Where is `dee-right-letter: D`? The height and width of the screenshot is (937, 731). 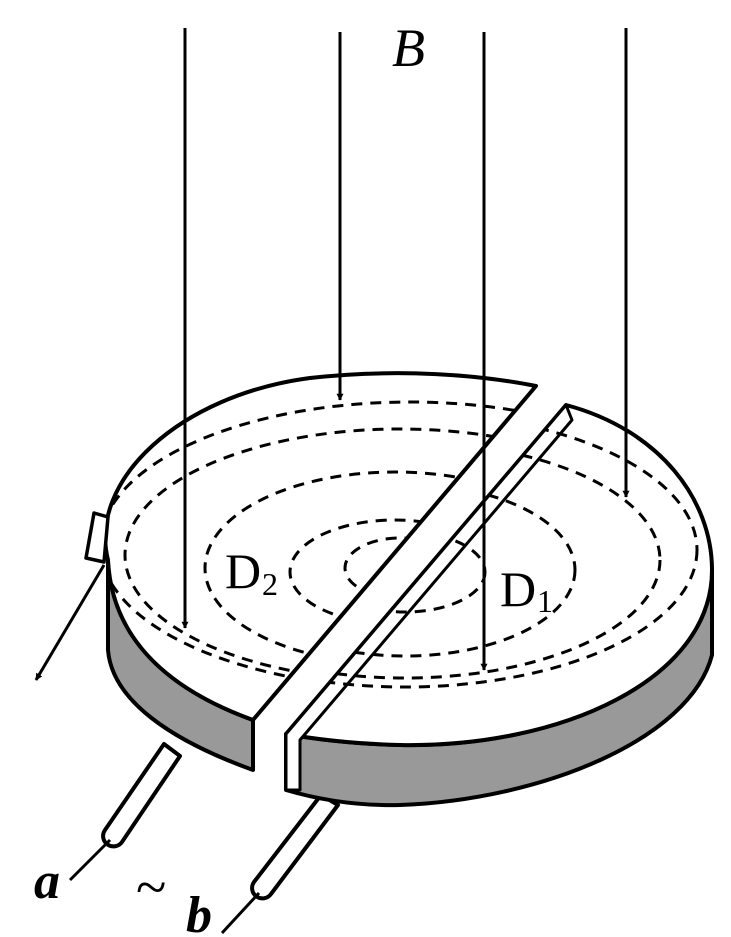
dee-right-letter: D is located at coordinates (518, 589).